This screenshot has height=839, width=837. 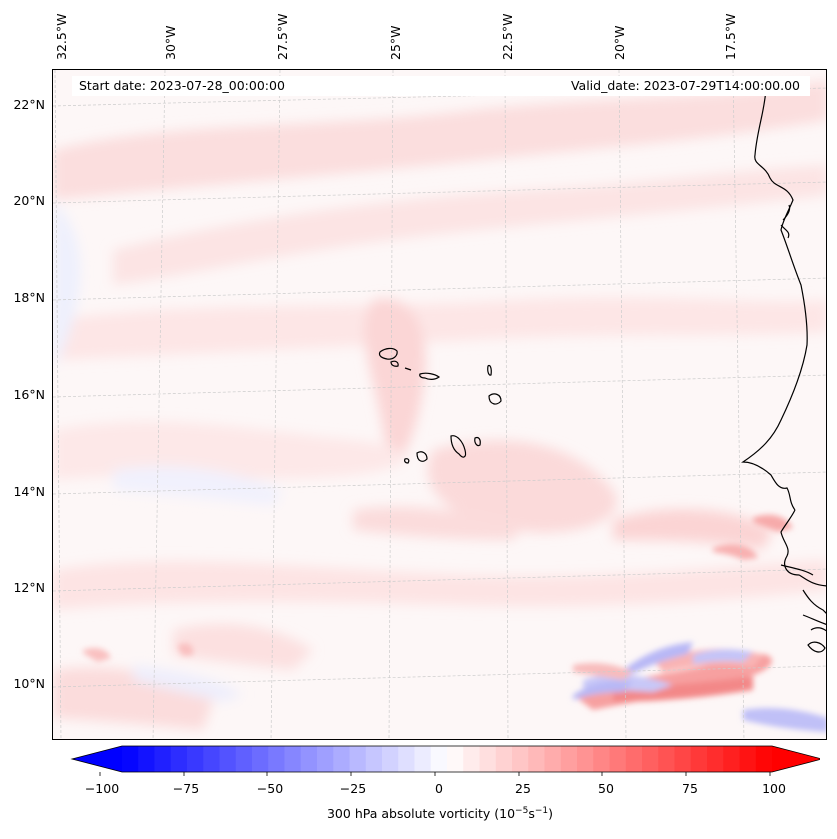 What do you see at coordinates (619, 42) in the screenshot?
I see `lon-label-20w: 20°W` at bounding box center [619, 42].